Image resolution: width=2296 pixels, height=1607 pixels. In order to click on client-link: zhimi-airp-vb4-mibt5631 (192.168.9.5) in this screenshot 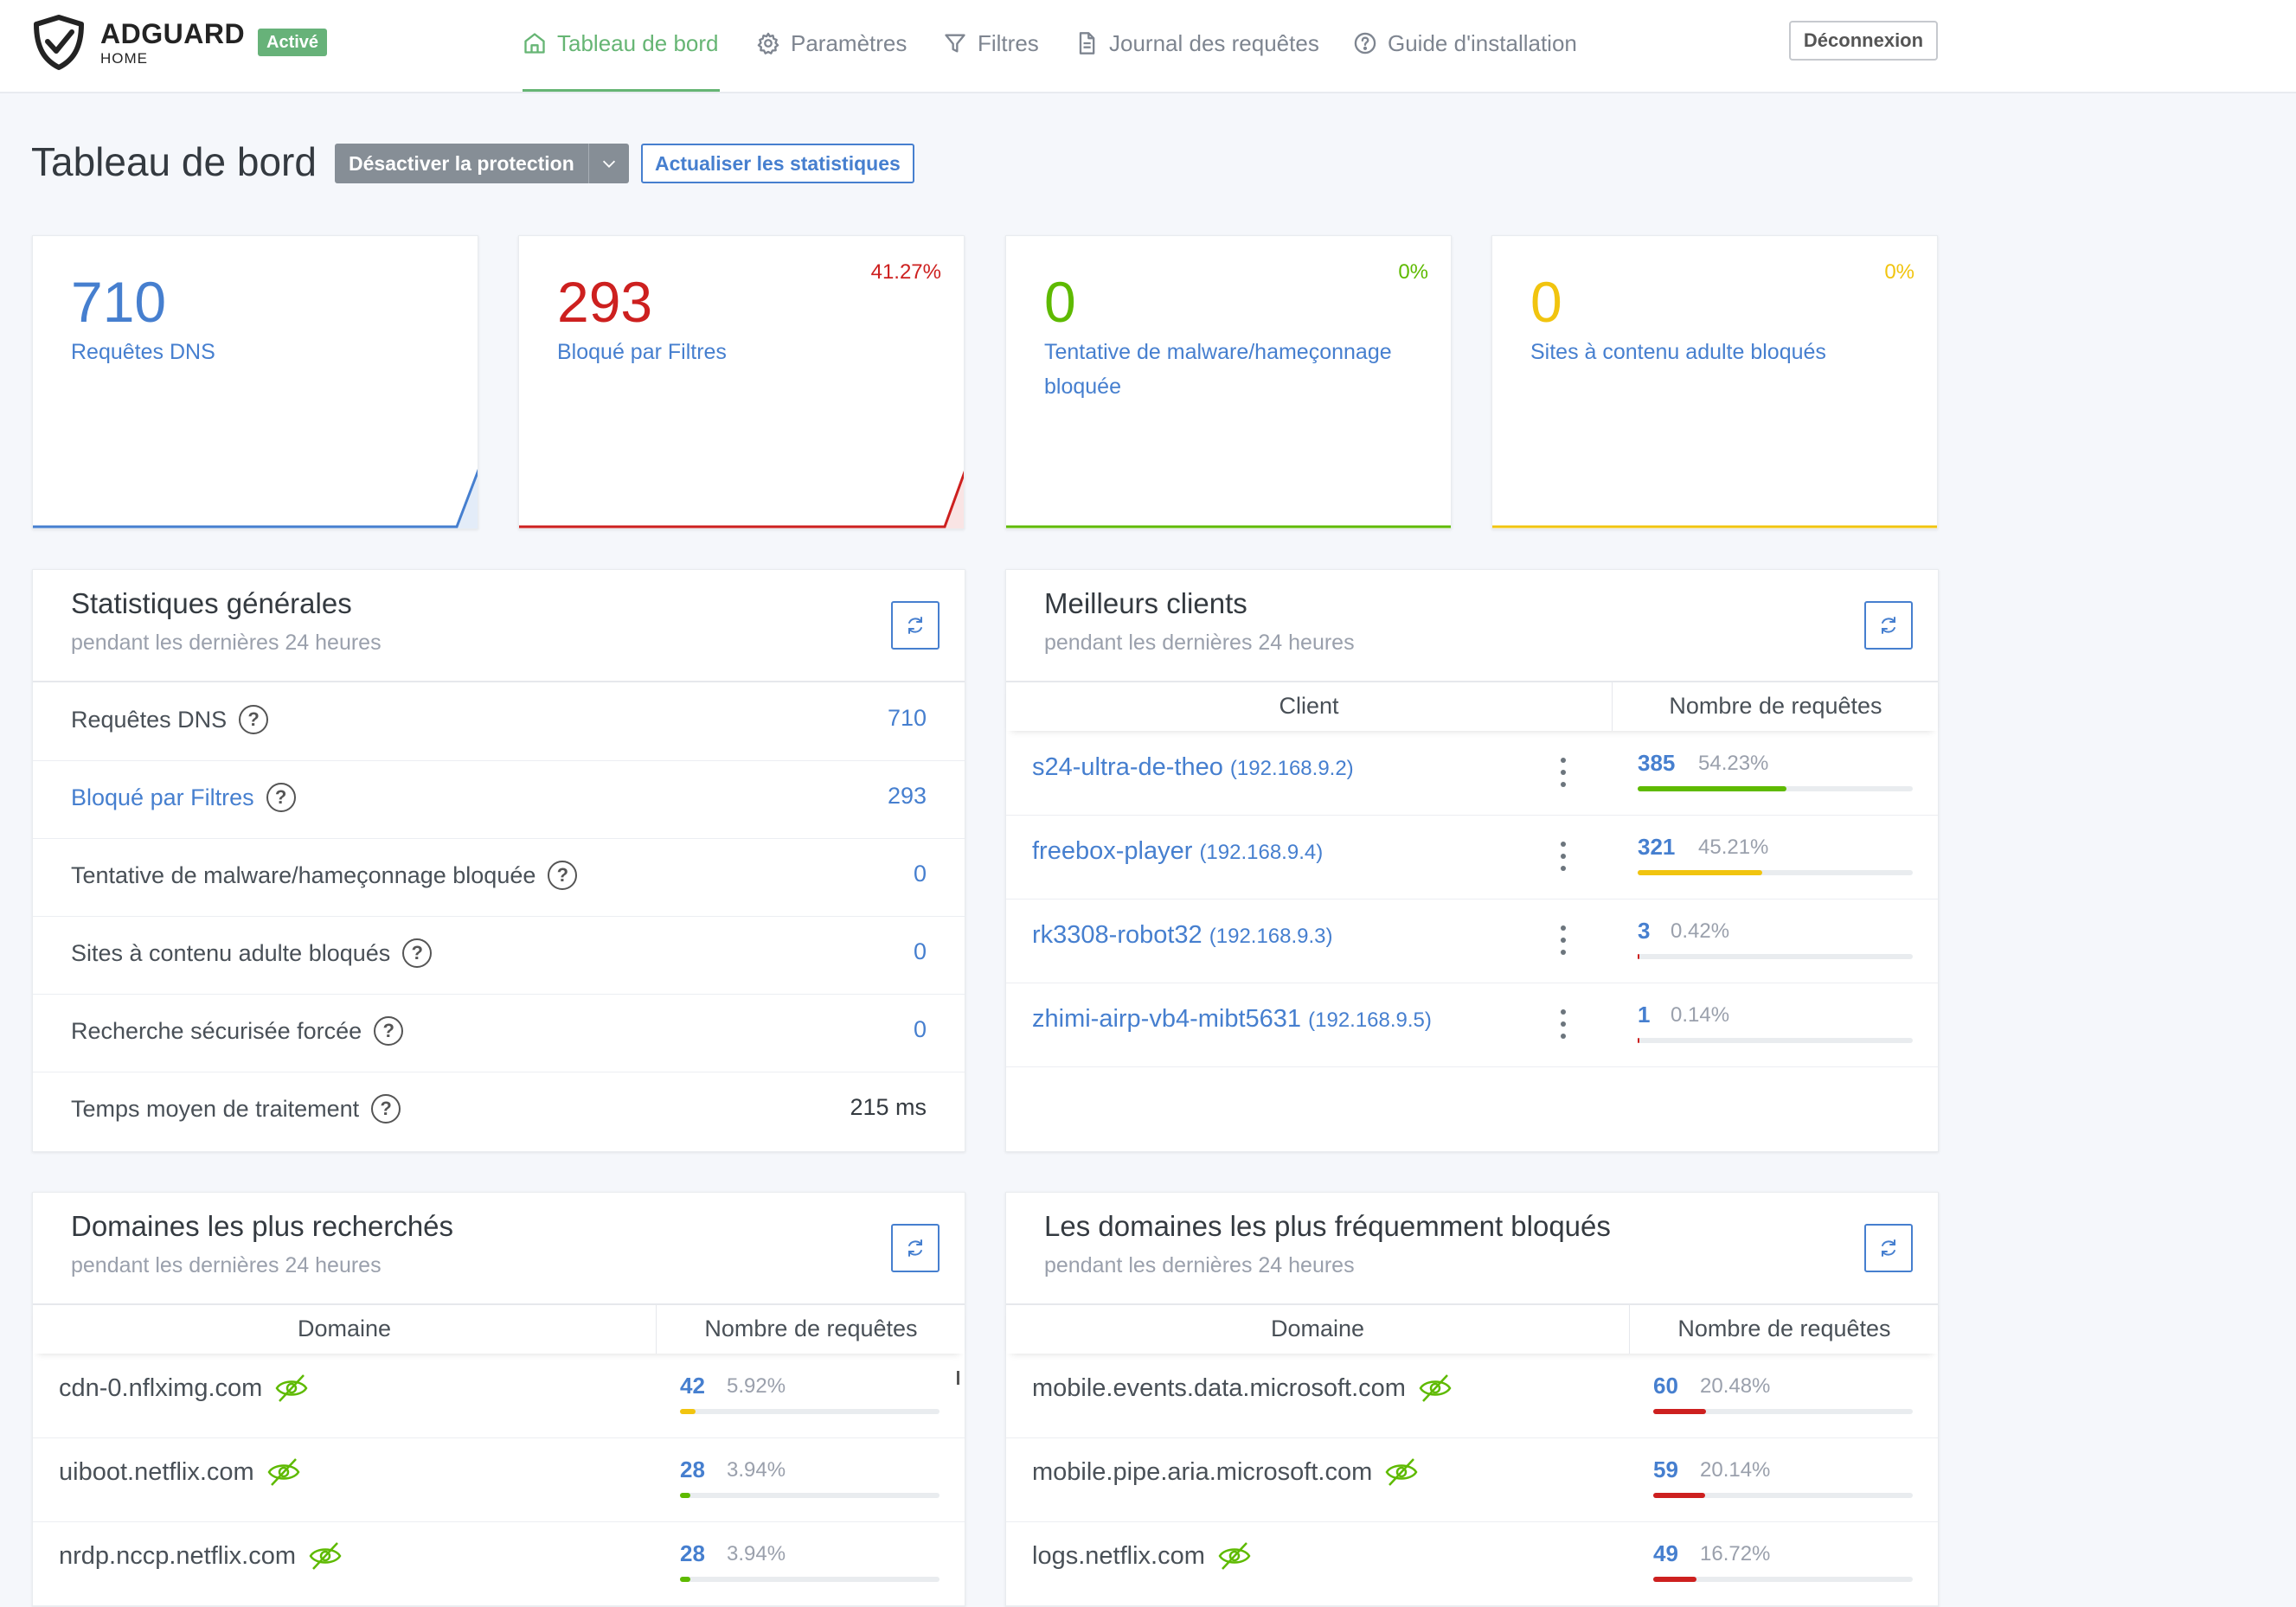, I will do `click(1232, 1019)`.